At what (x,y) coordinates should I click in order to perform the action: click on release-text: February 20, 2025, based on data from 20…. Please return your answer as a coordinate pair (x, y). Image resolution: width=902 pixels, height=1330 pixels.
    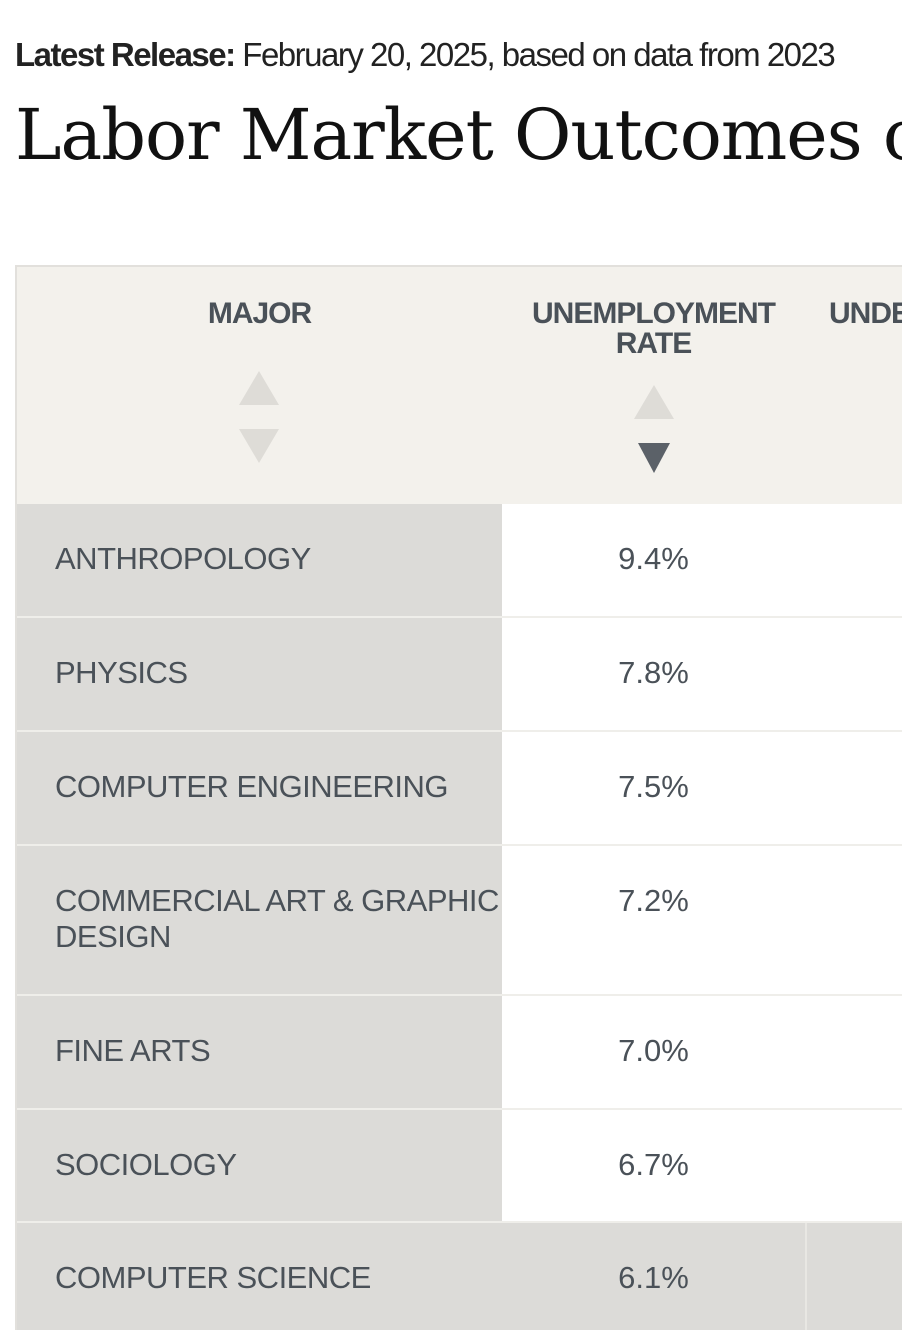
    Looking at the image, I should click on (538, 54).